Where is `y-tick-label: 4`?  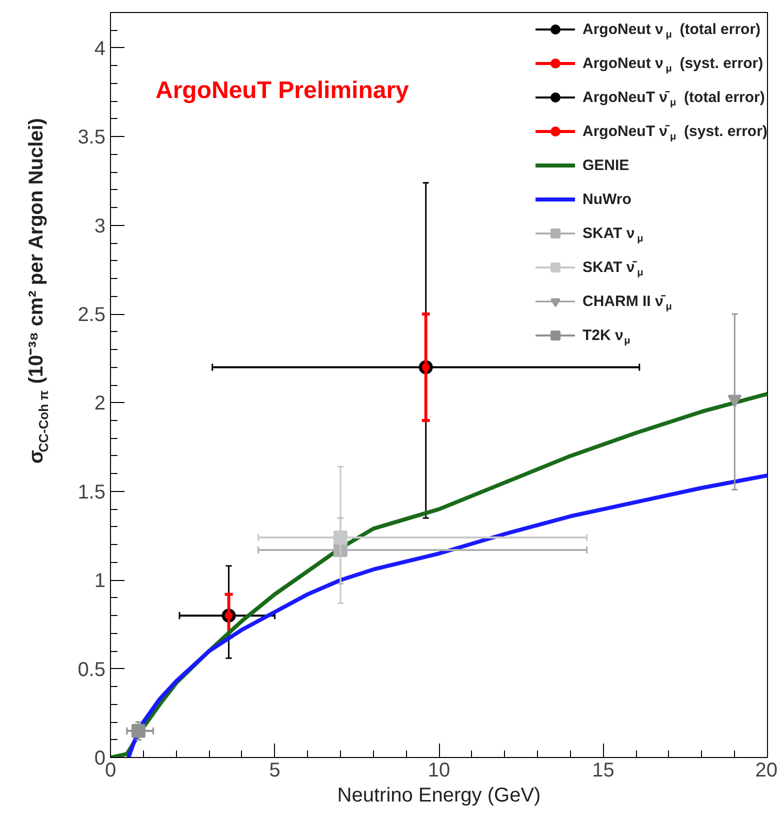
y-tick-label: 4 is located at coordinates (100, 49).